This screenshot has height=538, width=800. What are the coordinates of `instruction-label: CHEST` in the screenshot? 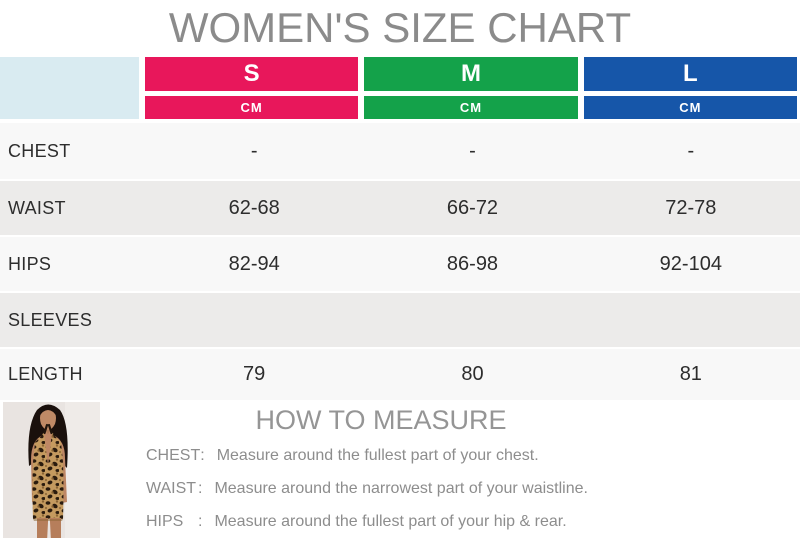 It's located at (173, 455).